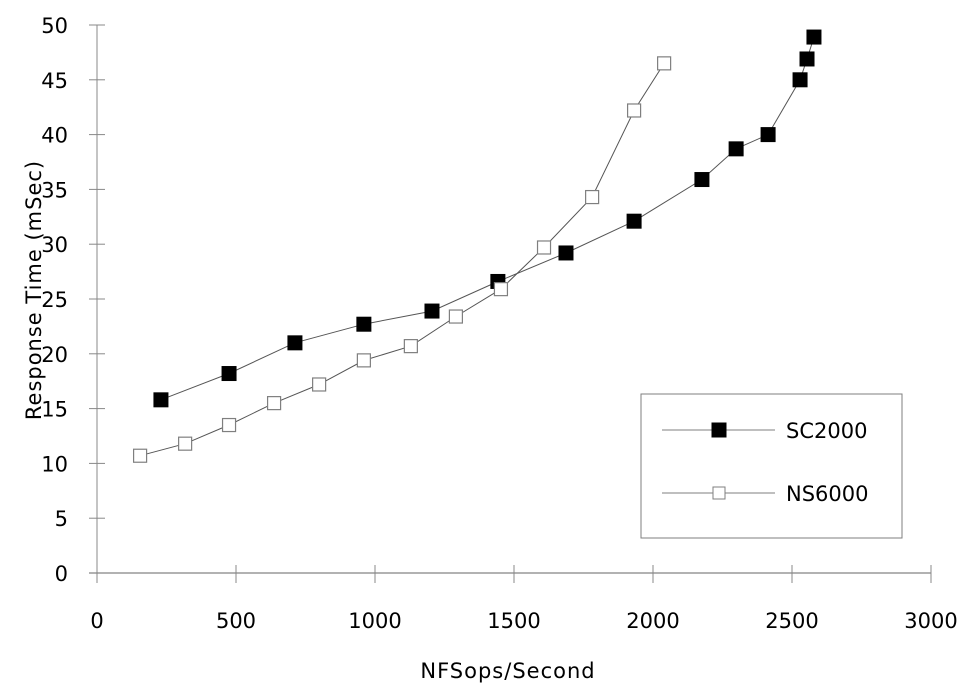 This screenshot has width=976, height=696. What do you see at coordinates (513, 621) in the screenshot?
I see `x-tick-label: 1500` at bounding box center [513, 621].